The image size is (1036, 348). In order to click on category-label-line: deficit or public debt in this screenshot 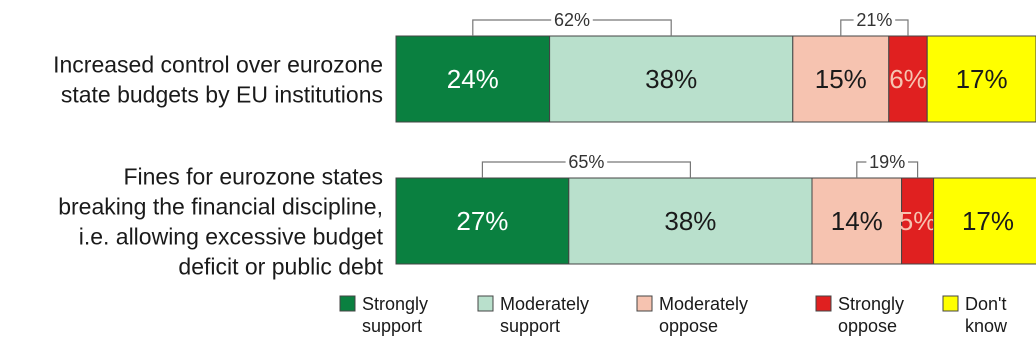, I will do `click(280, 266)`.